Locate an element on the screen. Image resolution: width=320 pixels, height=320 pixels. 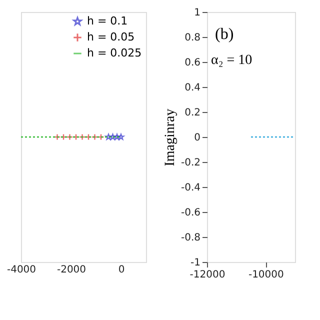
y-tick-label: 0.8 is located at coordinates (192, 38).